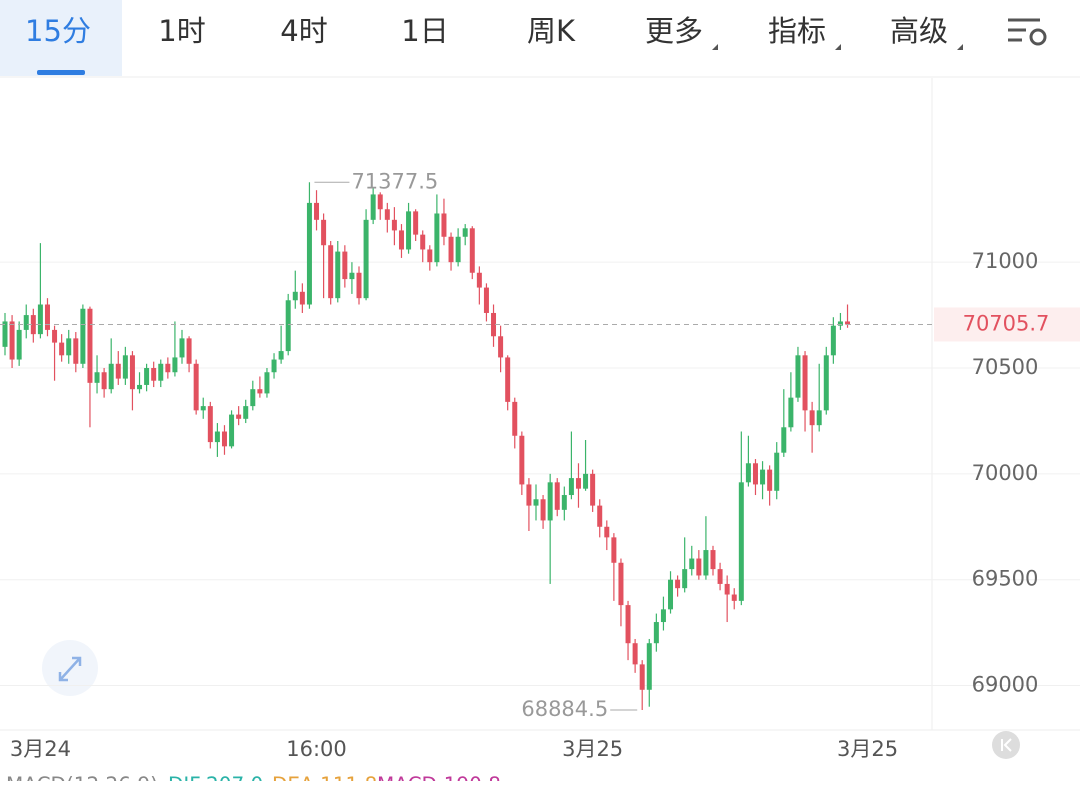  I want to click on x-tick-label: 16:00, so click(316, 749).